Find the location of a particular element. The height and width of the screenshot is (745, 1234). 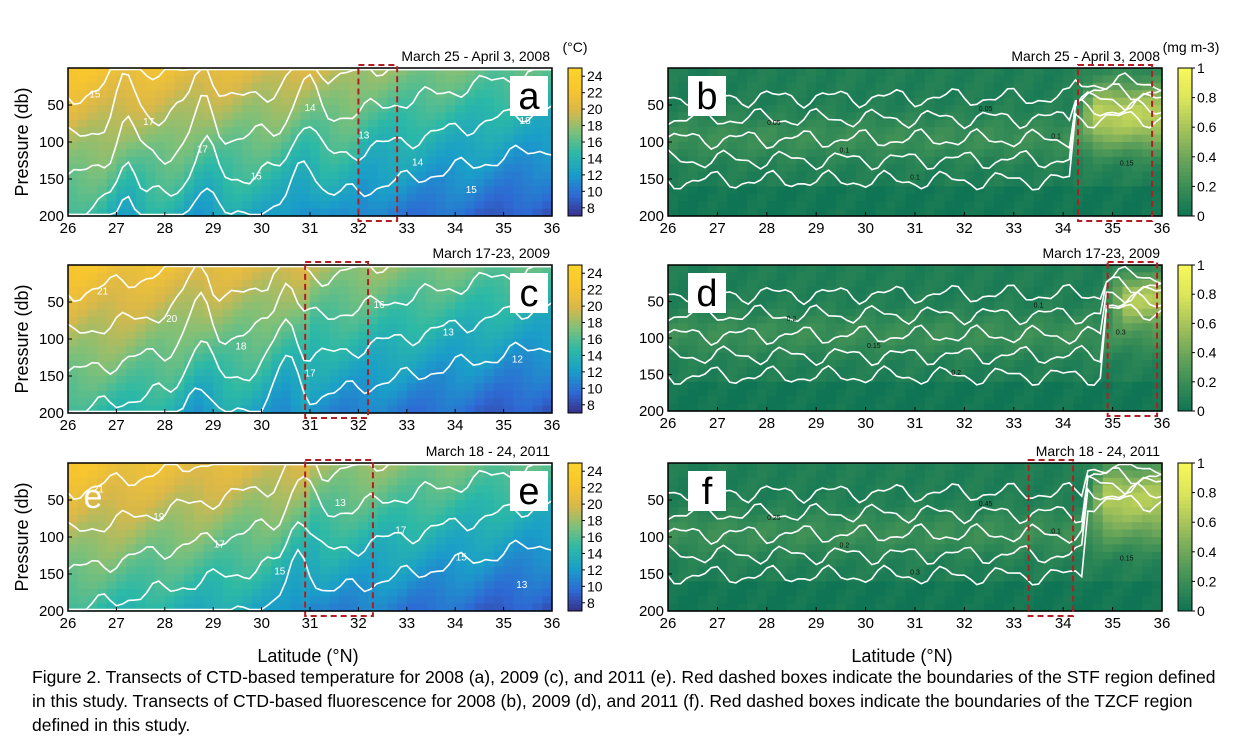

heatmap-cells is located at coordinates (915, 142).